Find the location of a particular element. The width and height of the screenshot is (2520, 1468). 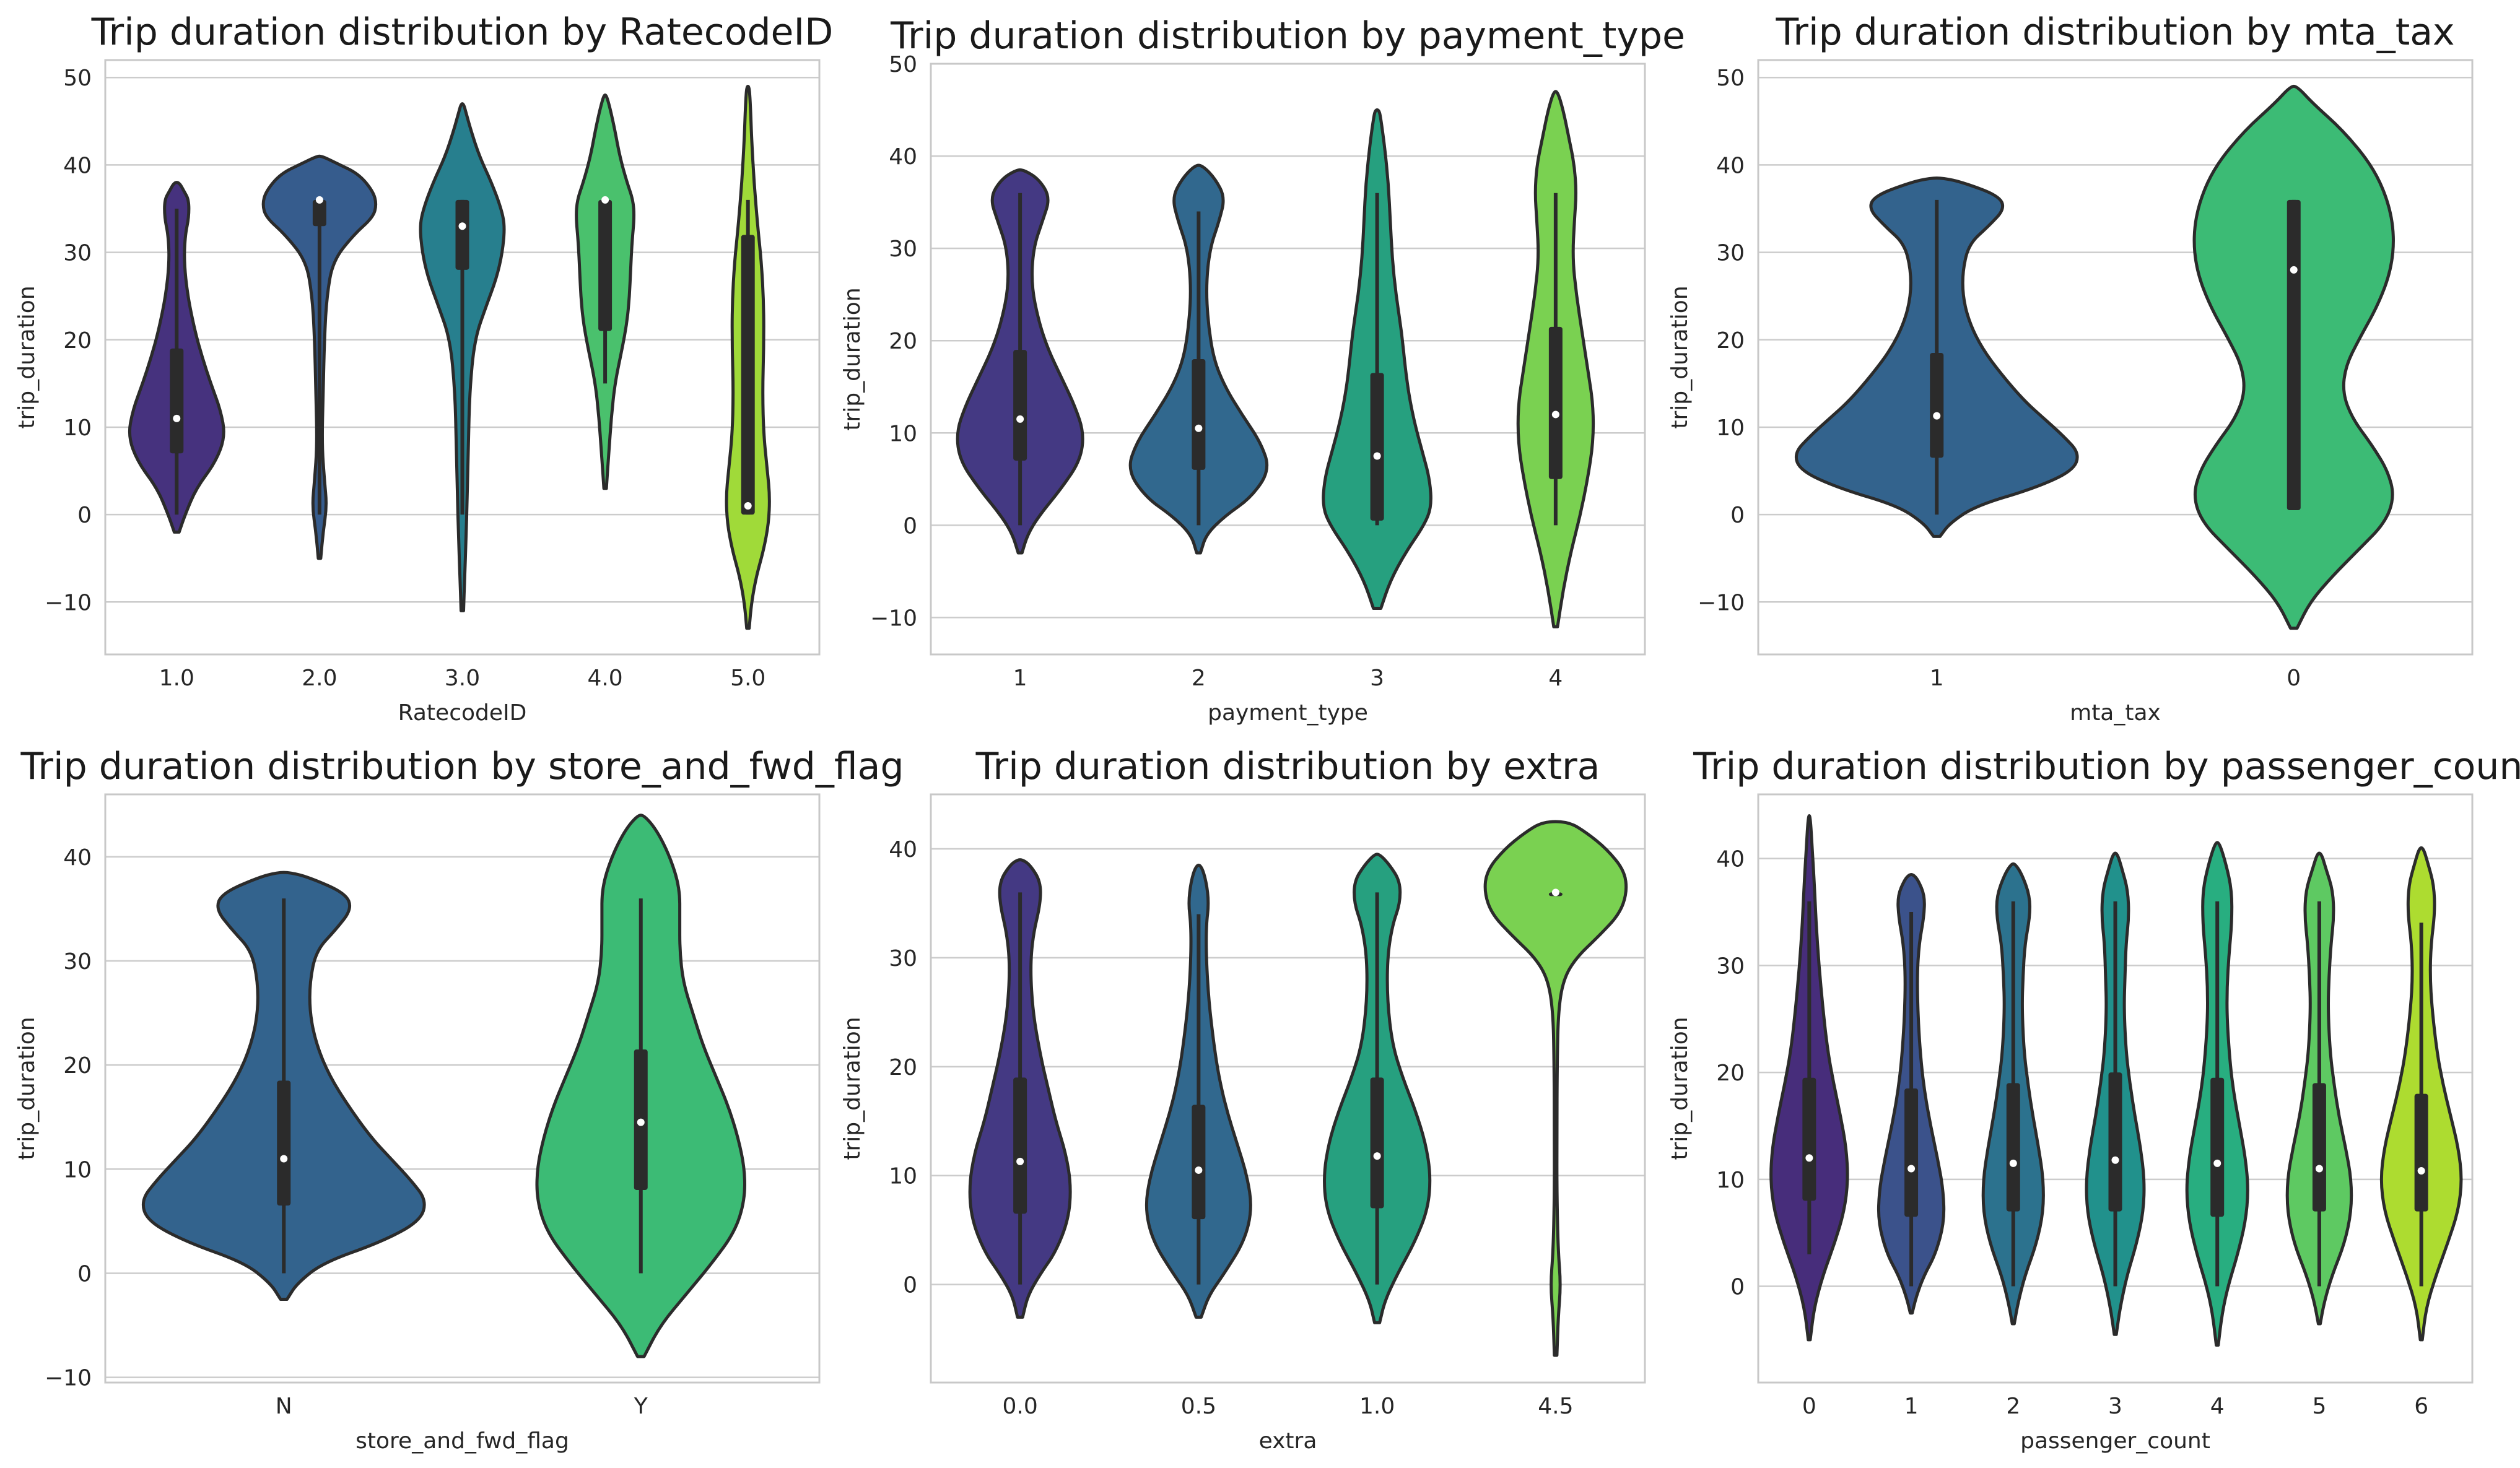

x-tick-label: 4.5 is located at coordinates (1556, 1406).